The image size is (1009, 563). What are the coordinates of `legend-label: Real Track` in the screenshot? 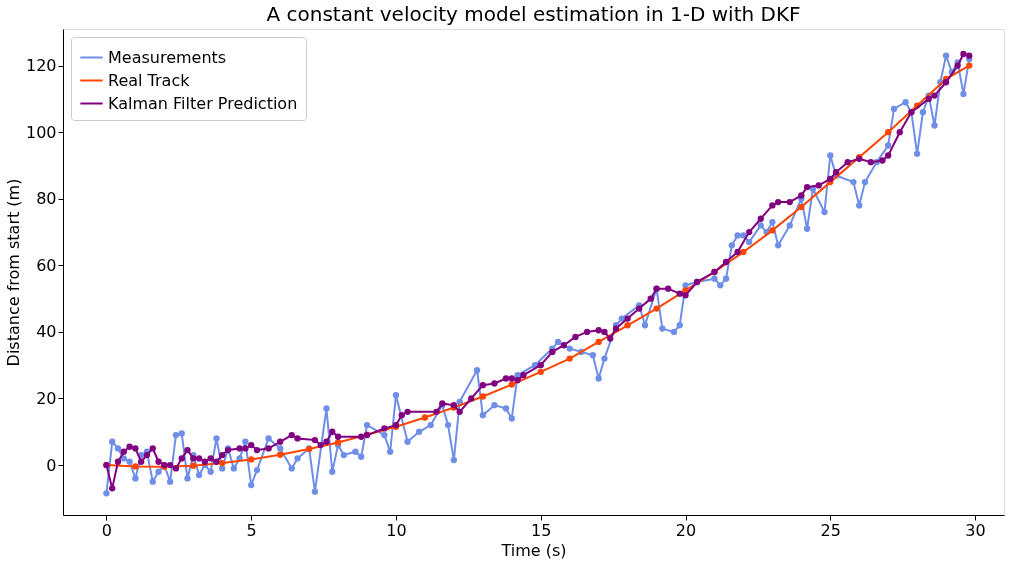 It's located at (149, 80).